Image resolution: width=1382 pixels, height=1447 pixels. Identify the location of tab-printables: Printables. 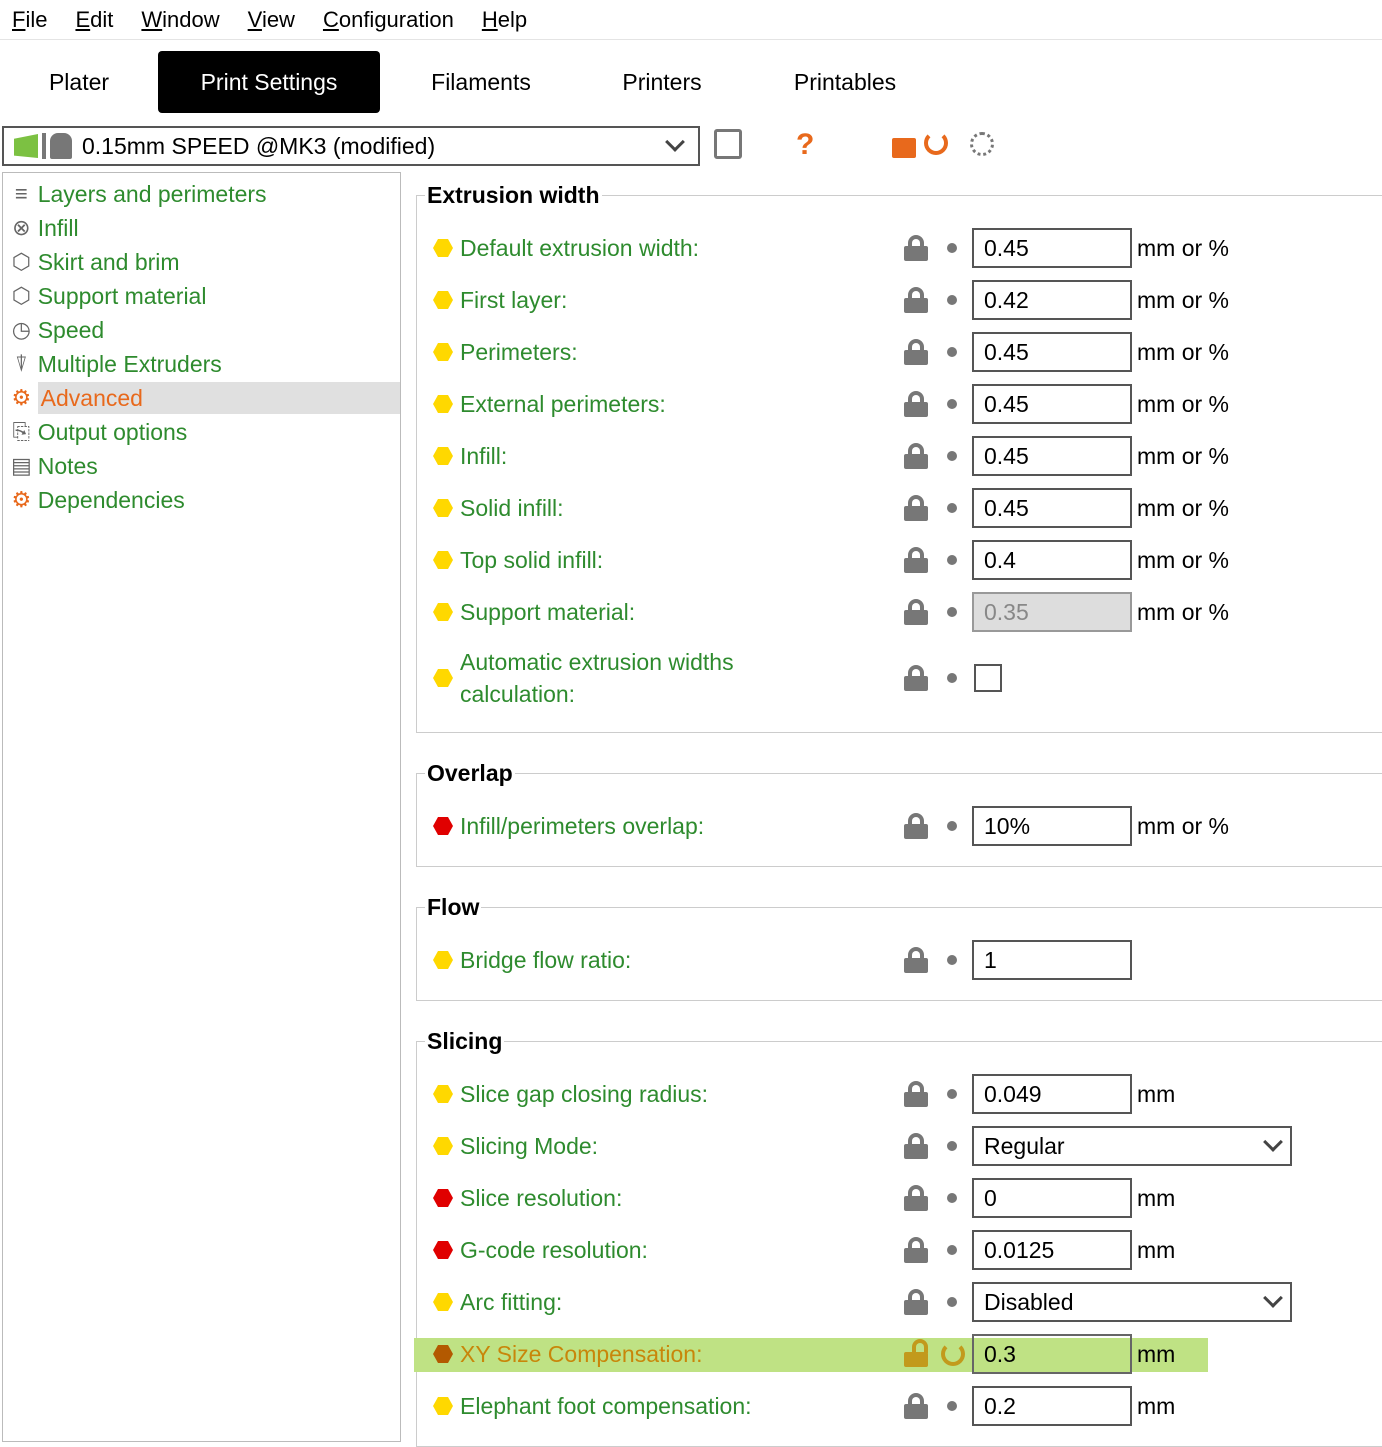
(845, 81).